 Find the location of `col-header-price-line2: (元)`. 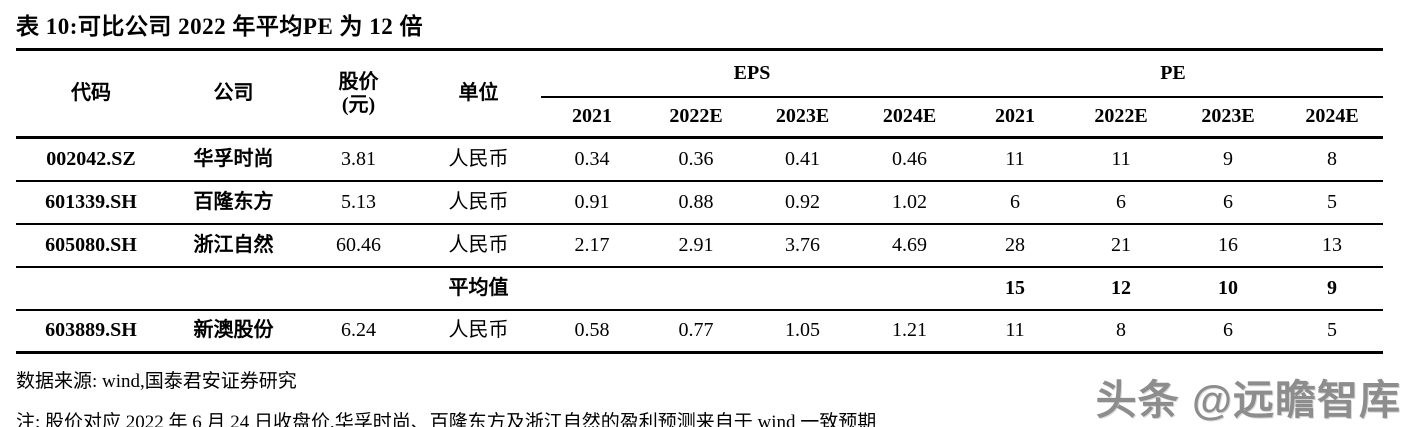

col-header-price-line2: (元) is located at coordinates (358, 104).